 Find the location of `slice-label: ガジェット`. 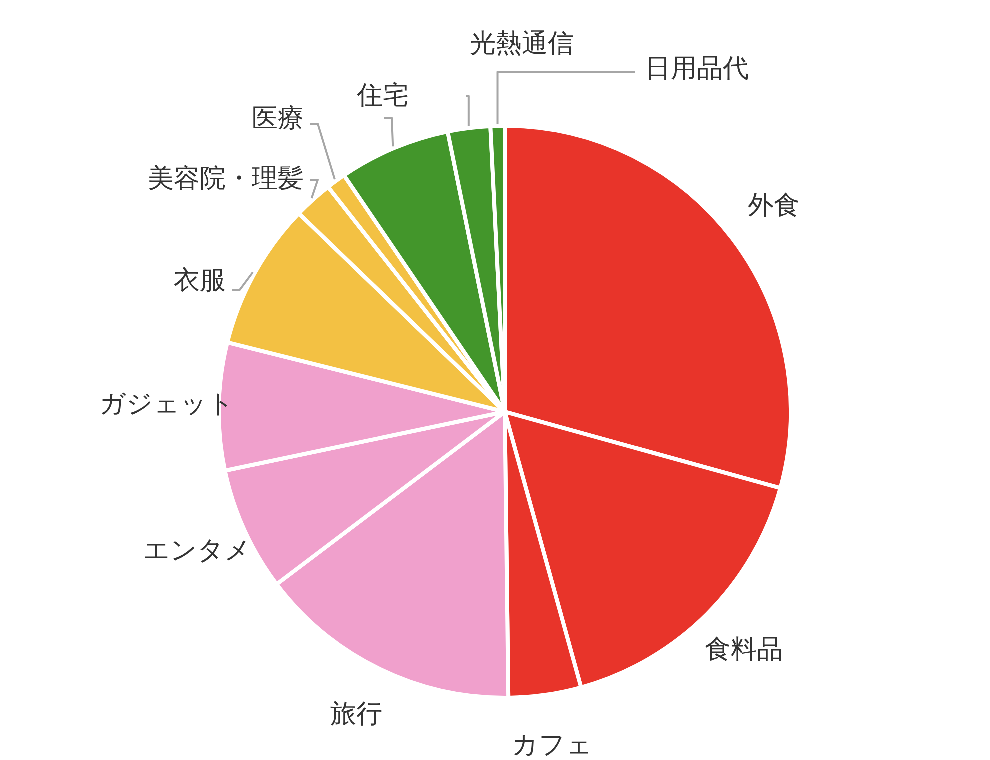

slice-label: ガジェット is located at coordinates (167, 404).